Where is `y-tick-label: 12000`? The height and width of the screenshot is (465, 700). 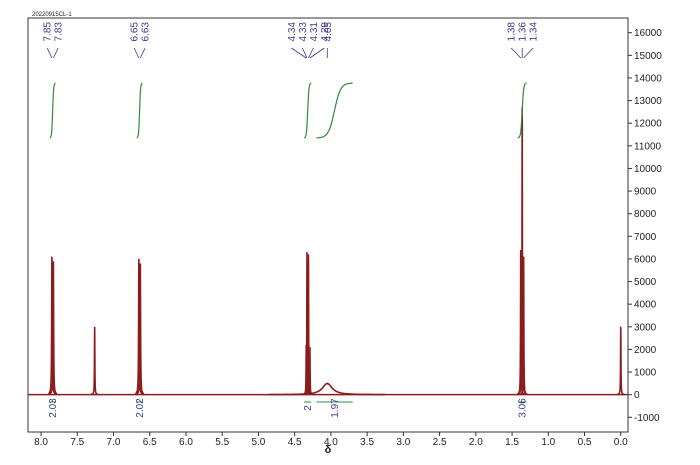 y-tick-label: 12000 is located at coordinates (648, 124).